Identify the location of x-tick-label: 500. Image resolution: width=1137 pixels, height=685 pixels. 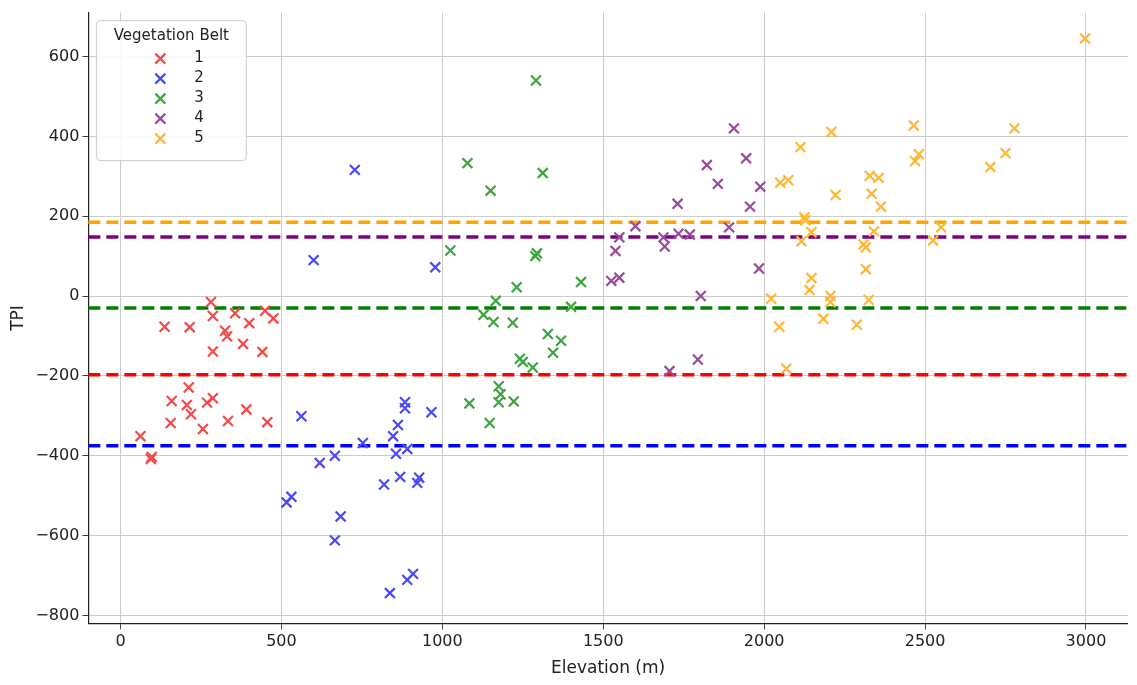
(281, 641).